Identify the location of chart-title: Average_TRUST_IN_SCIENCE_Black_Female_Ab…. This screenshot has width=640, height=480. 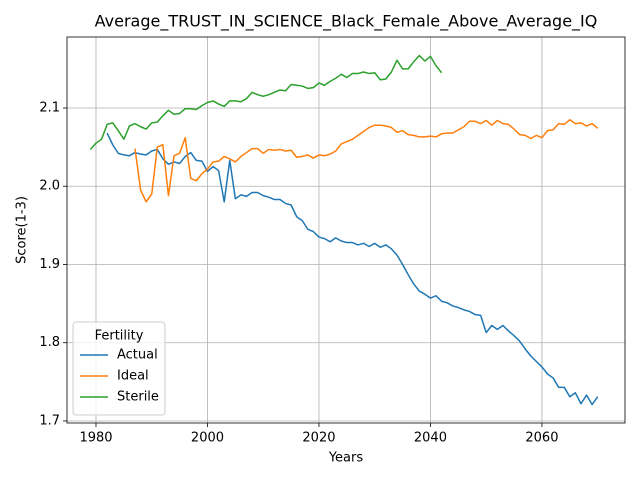
(346, 22).